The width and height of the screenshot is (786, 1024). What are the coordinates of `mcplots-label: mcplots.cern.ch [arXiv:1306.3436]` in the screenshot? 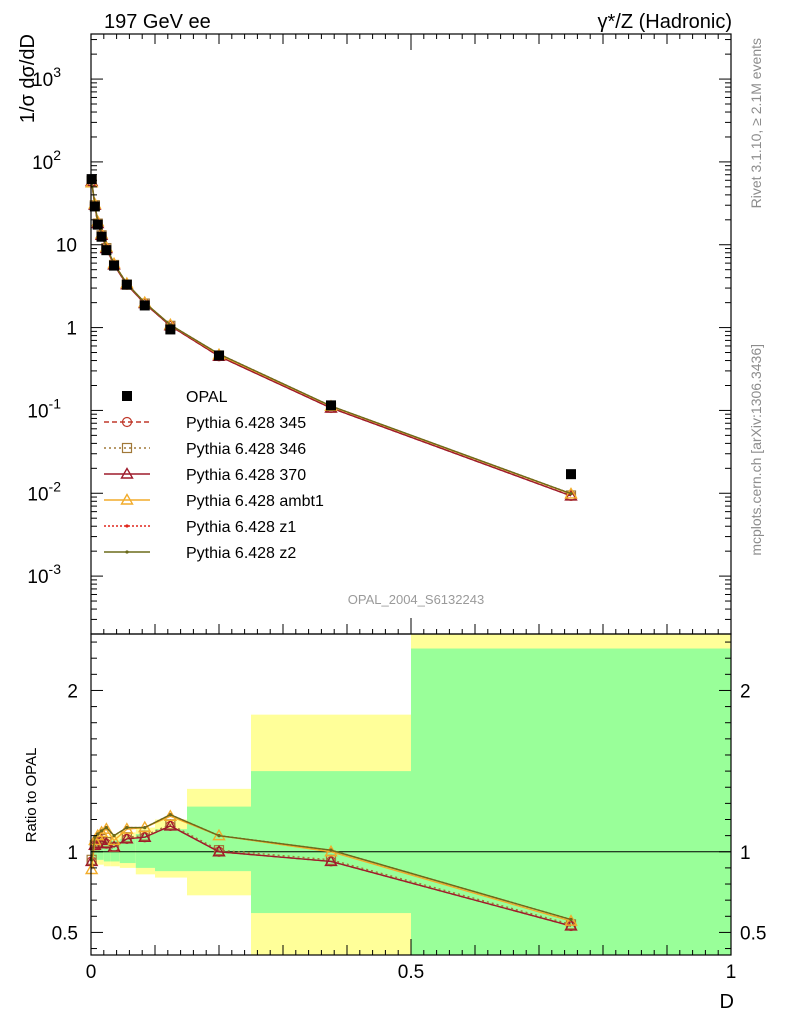 It's located at (756, 450).